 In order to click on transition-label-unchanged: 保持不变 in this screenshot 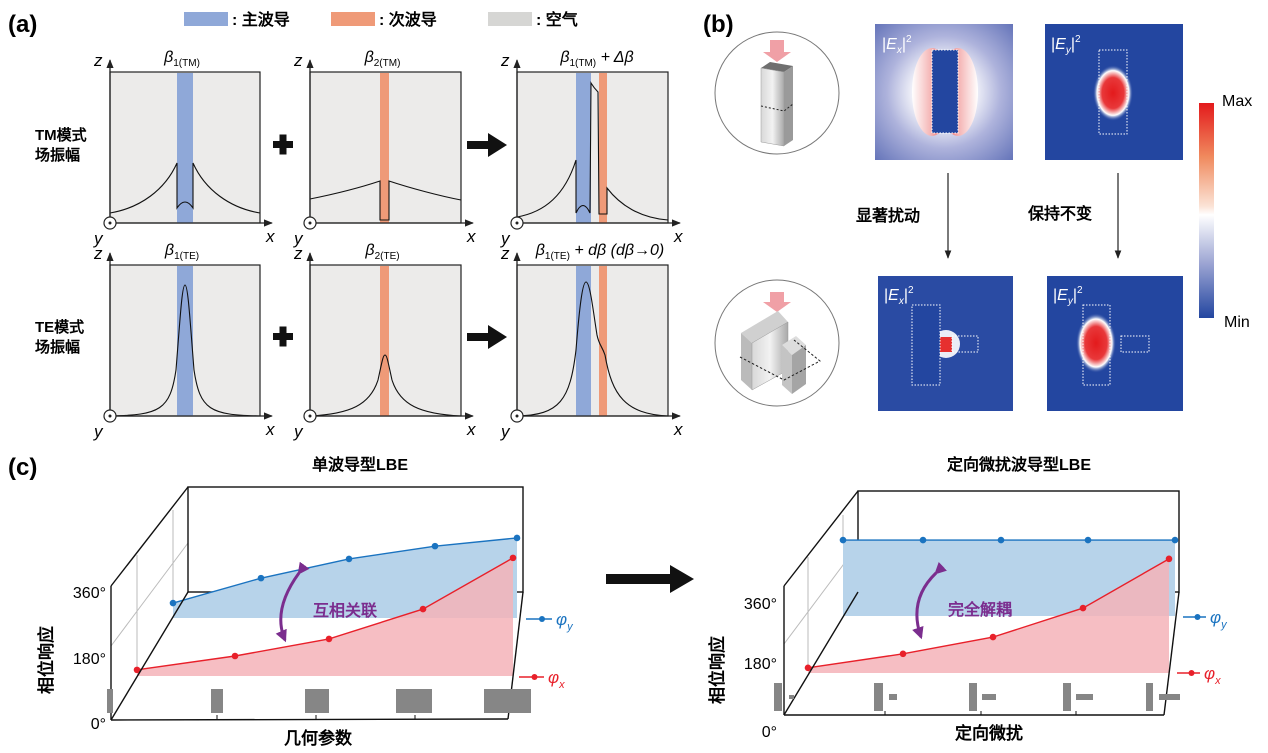, I will do `click(1059, 213)`.